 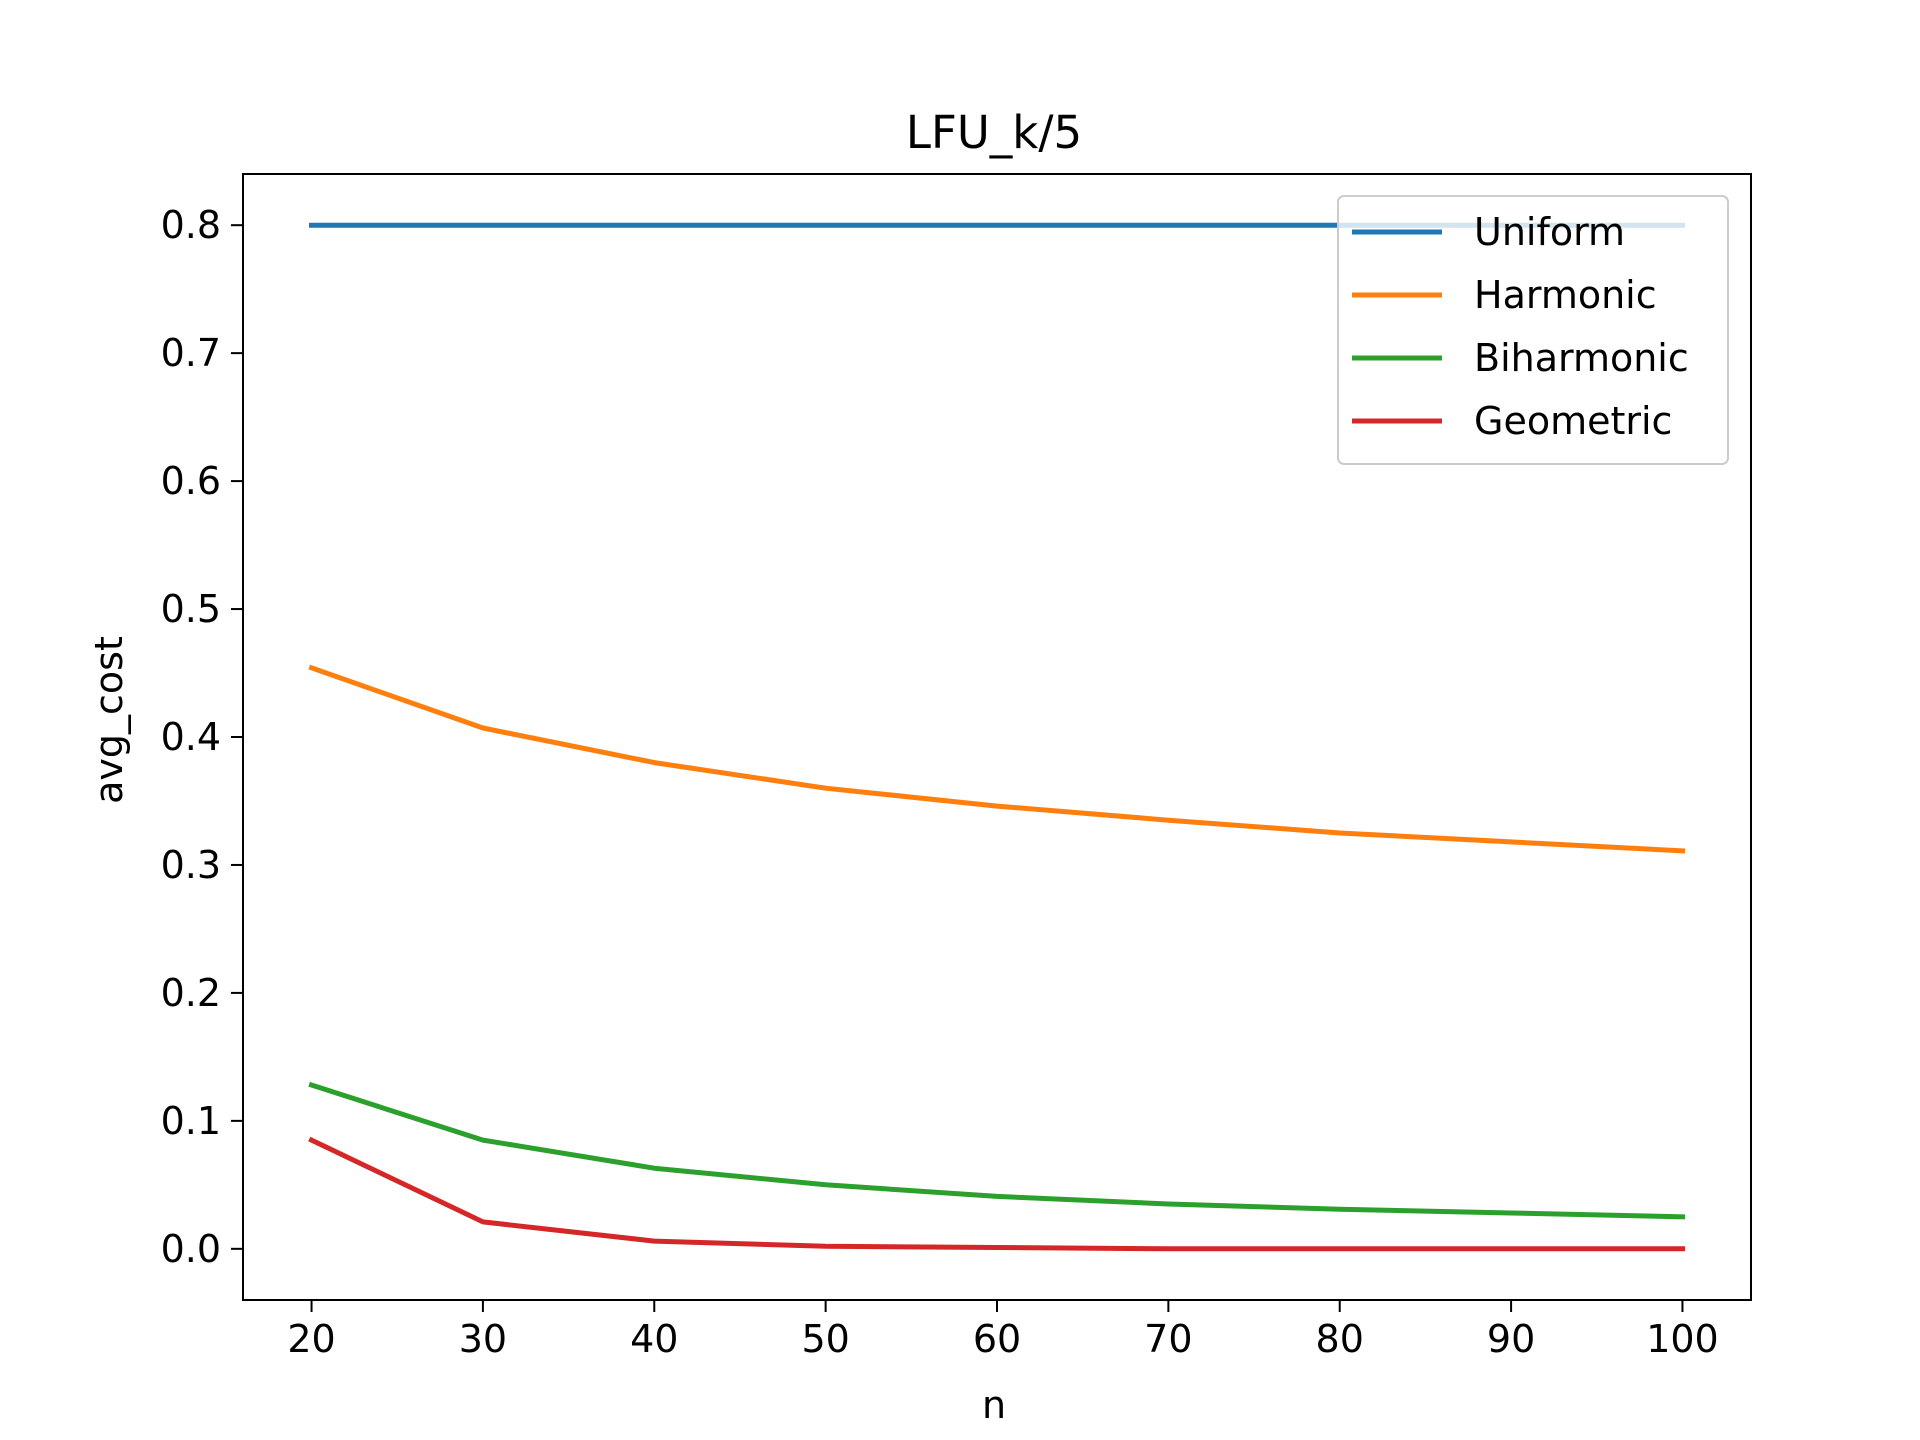 I want to click on x-tick-label: 20, so click(x=311, y=1339).